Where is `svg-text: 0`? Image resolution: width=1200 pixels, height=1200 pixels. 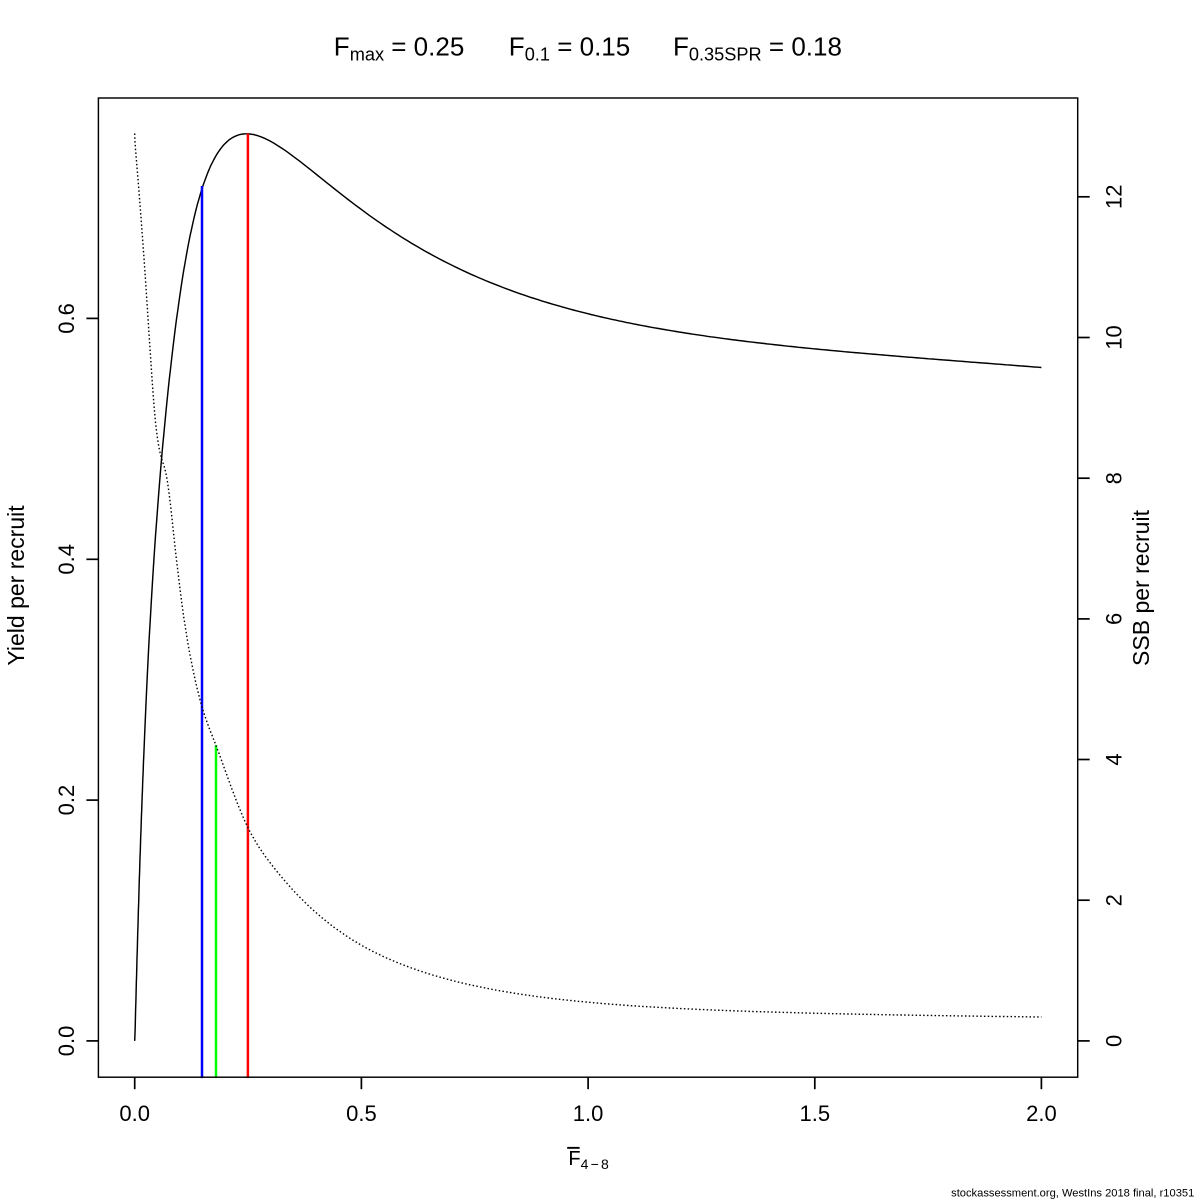
svg-text: 0 is located at coordinates (1113, 1041).